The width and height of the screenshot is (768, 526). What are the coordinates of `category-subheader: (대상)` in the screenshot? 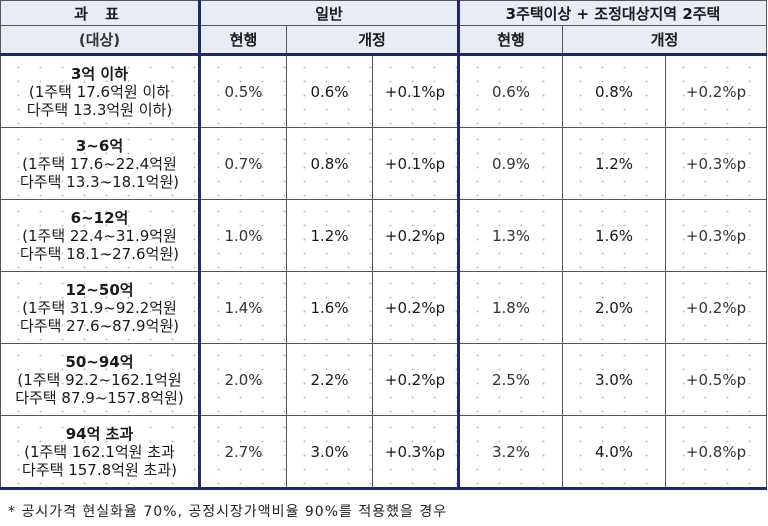 It's located at (100, 40).